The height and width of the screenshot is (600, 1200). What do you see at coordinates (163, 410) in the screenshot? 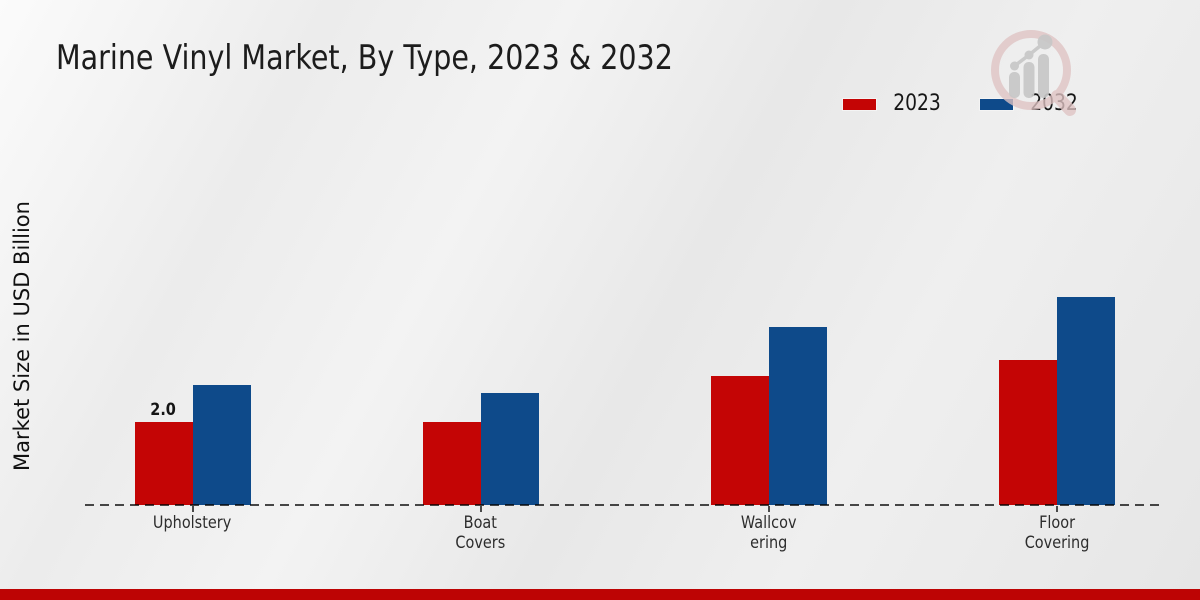
I see `bar-value-label: 2.0` at bounding box center [163, 410].